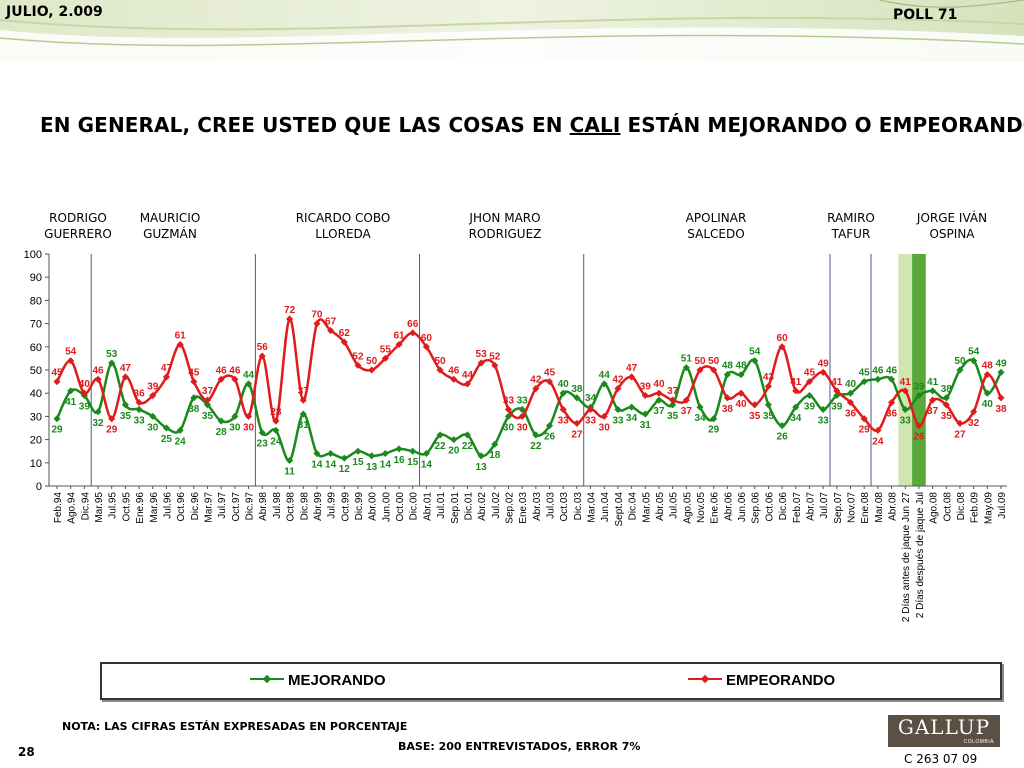 The height and width of the screenshot is (768, 1024). I want to click on data-label-empeorando: 37, so click(208, 391).